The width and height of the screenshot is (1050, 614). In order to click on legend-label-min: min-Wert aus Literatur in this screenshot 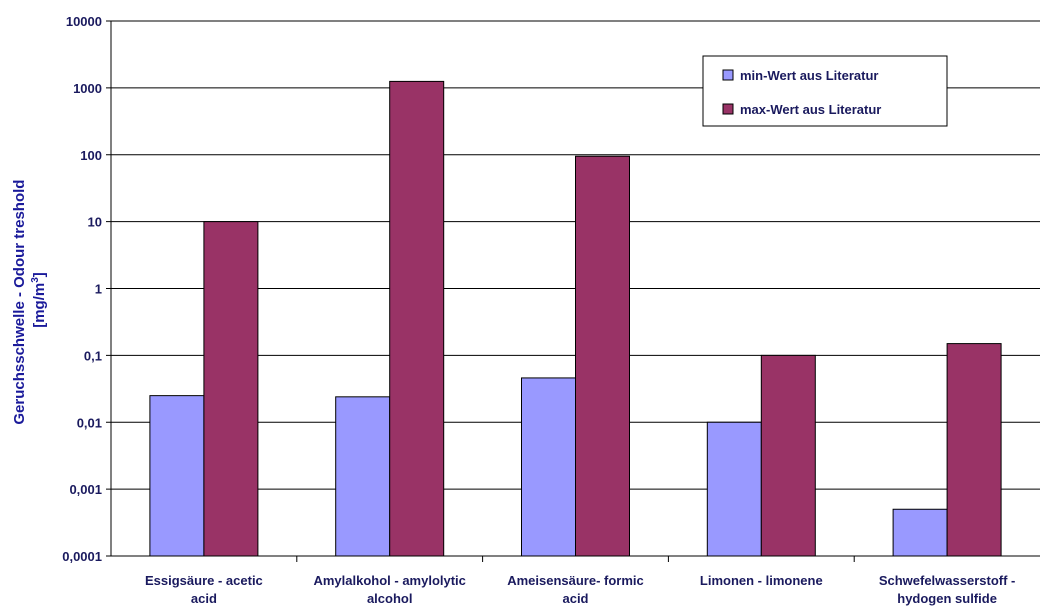, I will do `click(809, 75)`.